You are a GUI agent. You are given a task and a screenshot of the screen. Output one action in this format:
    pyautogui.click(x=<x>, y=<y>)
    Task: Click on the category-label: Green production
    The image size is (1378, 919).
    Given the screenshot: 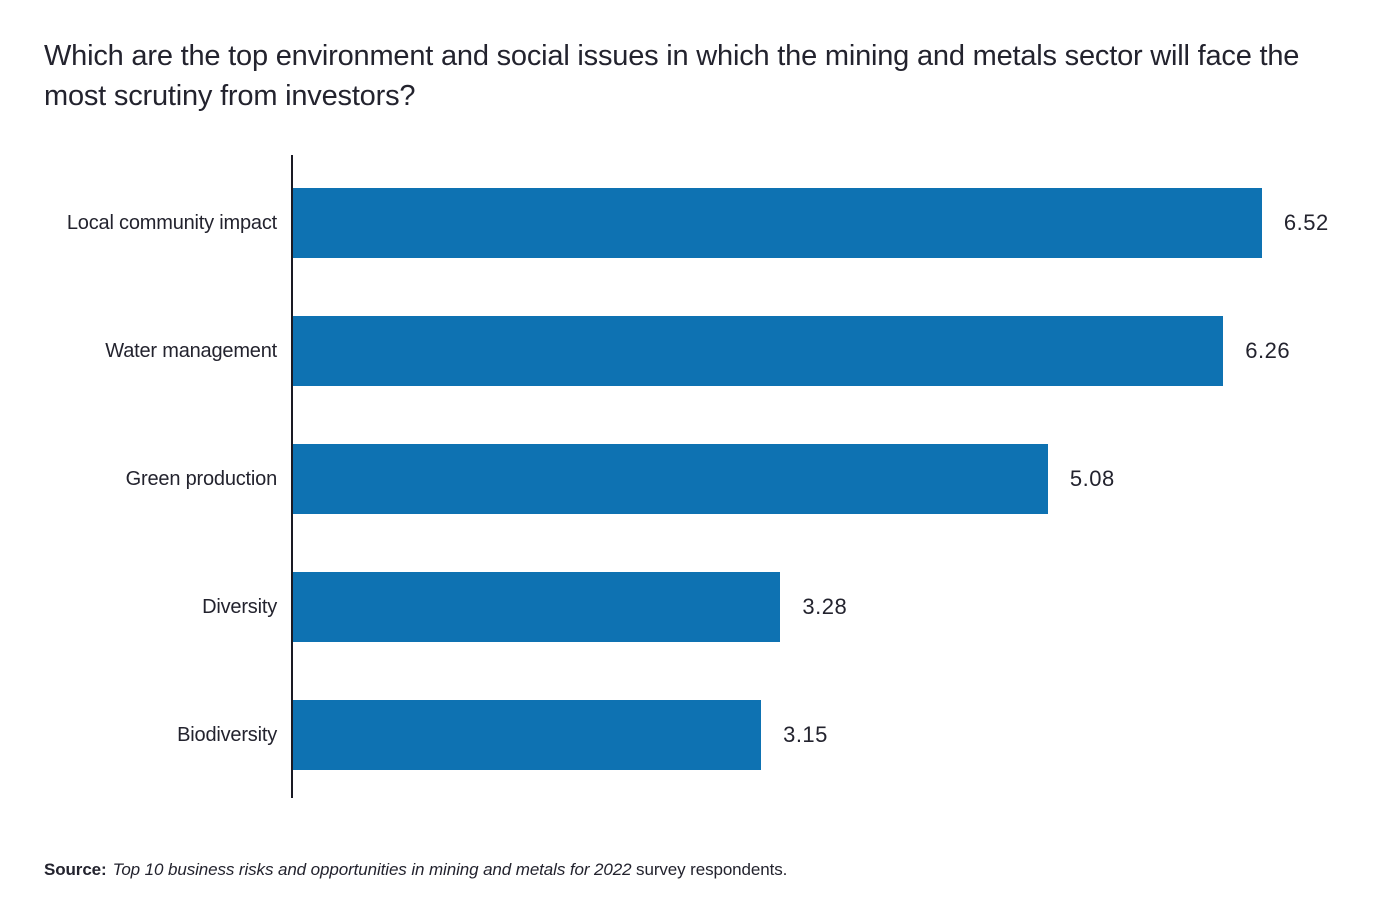 What is the action you would take?
    pyautogui.click(x=201, y=478)
    